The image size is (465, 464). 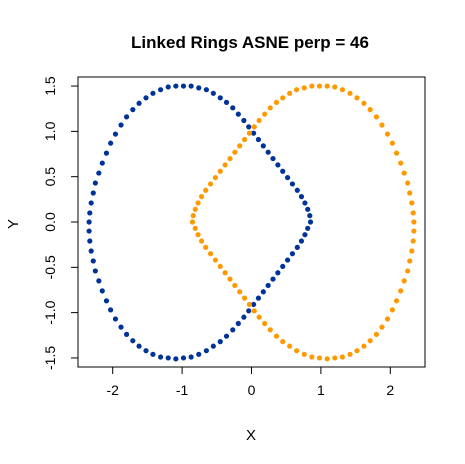 I want to click on y-axis-label: Y, so click(x=13, y=224).